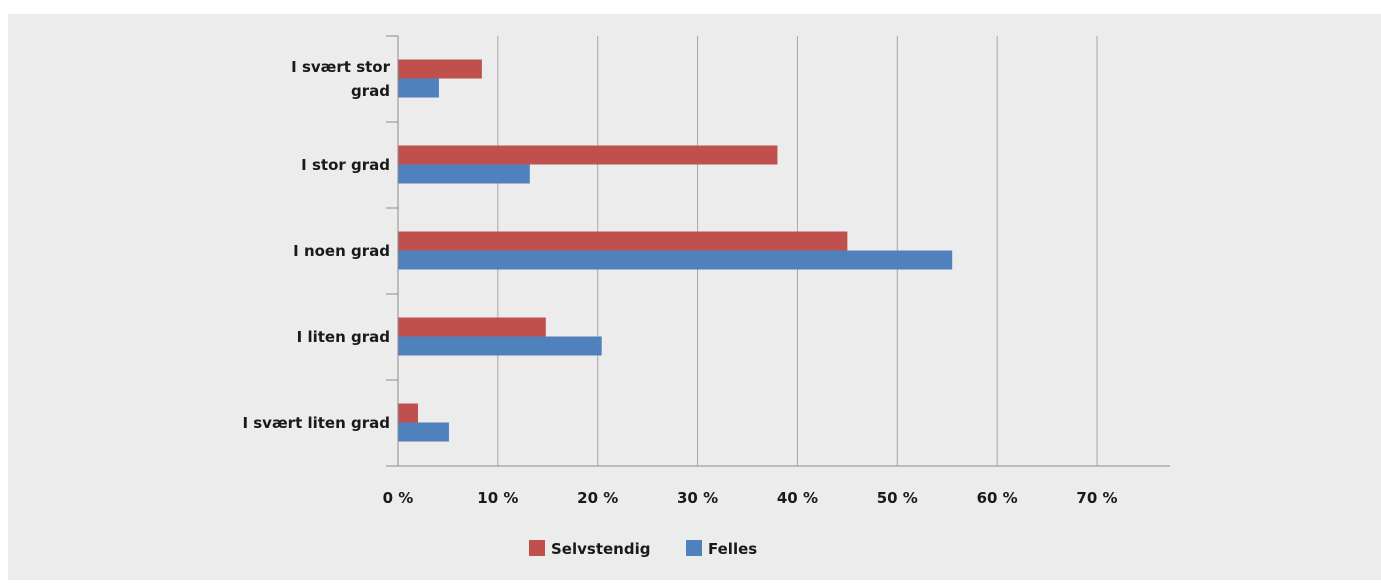 This screenshot has width=1381, height=586. Describe the element at coordinates (997, 498) in the screenshot. I see `x-tick-label: 60 %` at that location.